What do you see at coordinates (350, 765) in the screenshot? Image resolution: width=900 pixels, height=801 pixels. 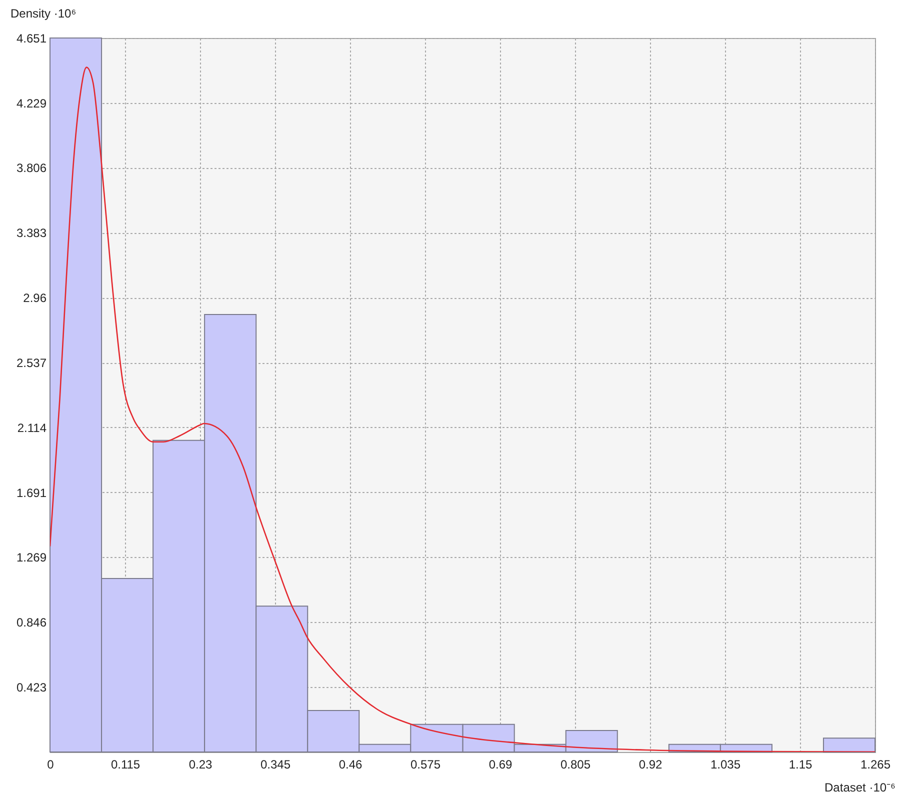 I see `x-tick-label: 0.46` at bounding box center [350, 765].